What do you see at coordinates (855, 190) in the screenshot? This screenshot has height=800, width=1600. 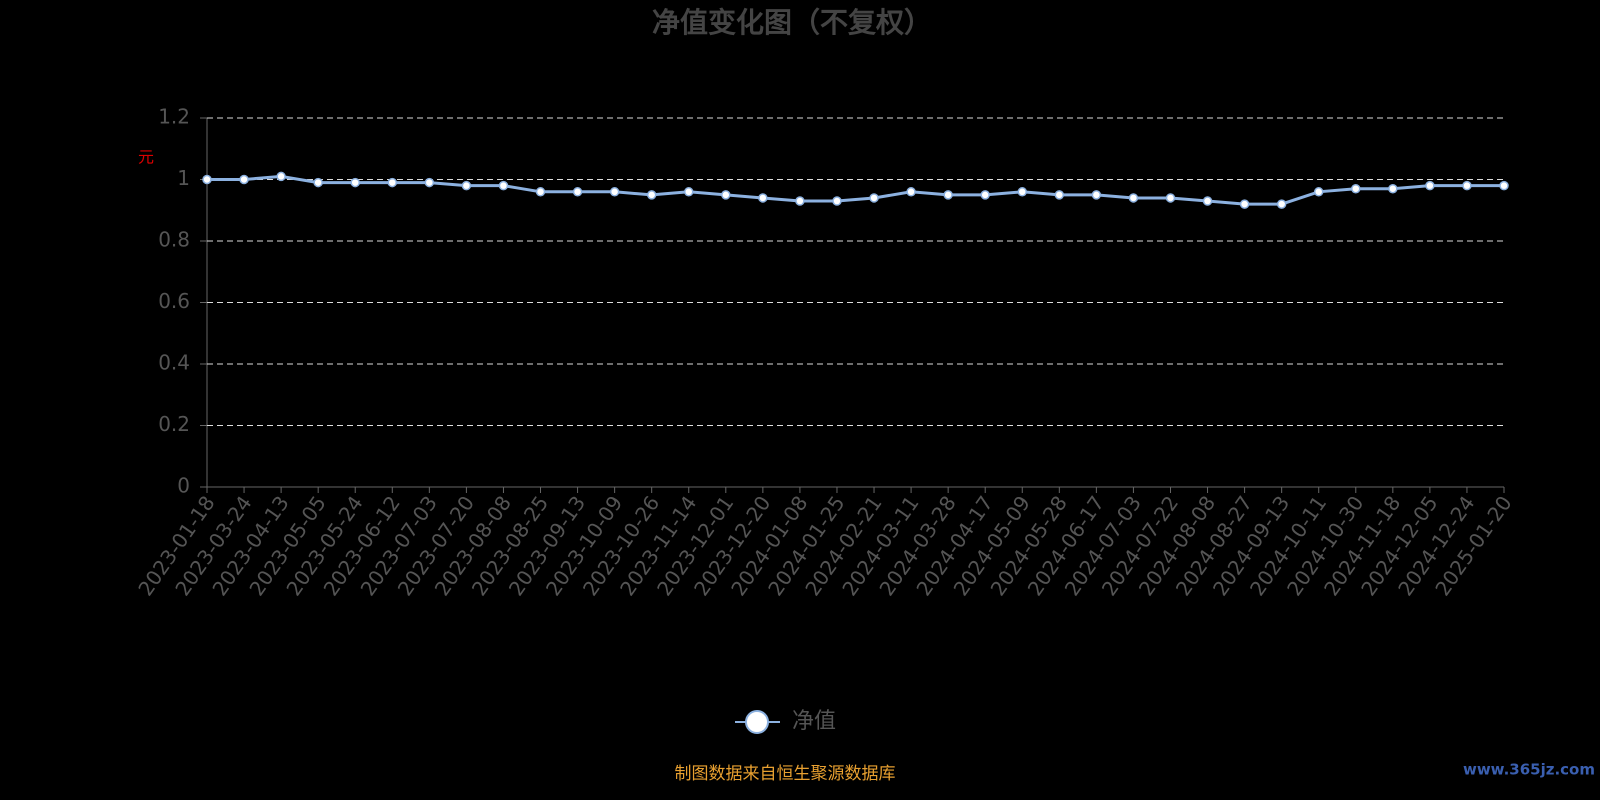 I see `line` at bounding box center [855, 190].